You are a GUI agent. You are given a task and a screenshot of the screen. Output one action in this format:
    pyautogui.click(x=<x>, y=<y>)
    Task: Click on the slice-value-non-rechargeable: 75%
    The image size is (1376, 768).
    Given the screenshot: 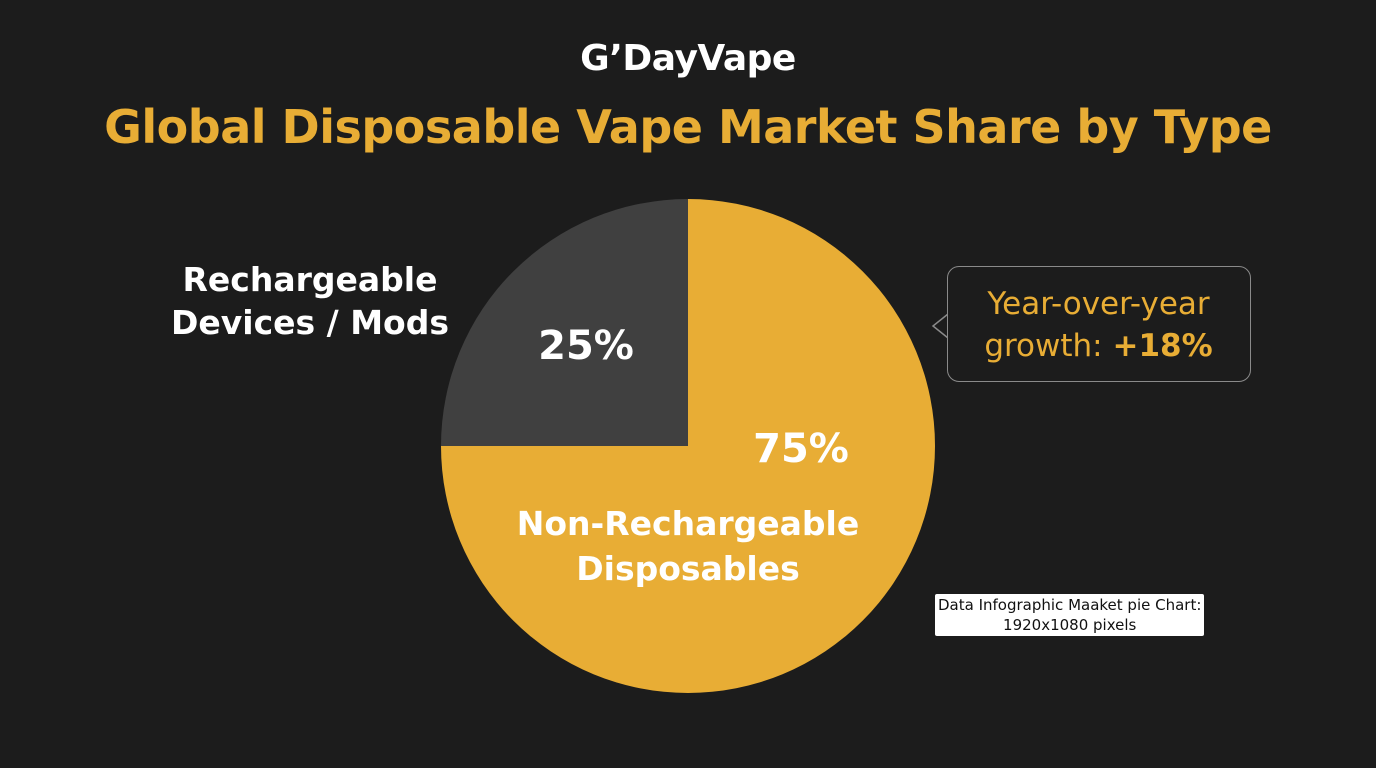 What is the action you would take?
    pyautogui.click(x=801, y=449)
    